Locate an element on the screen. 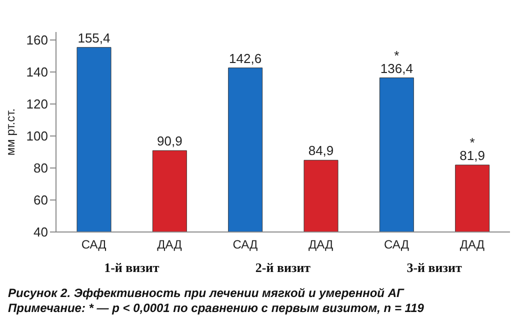  y-tick-label: 60 is located at coordinates (41, 200).